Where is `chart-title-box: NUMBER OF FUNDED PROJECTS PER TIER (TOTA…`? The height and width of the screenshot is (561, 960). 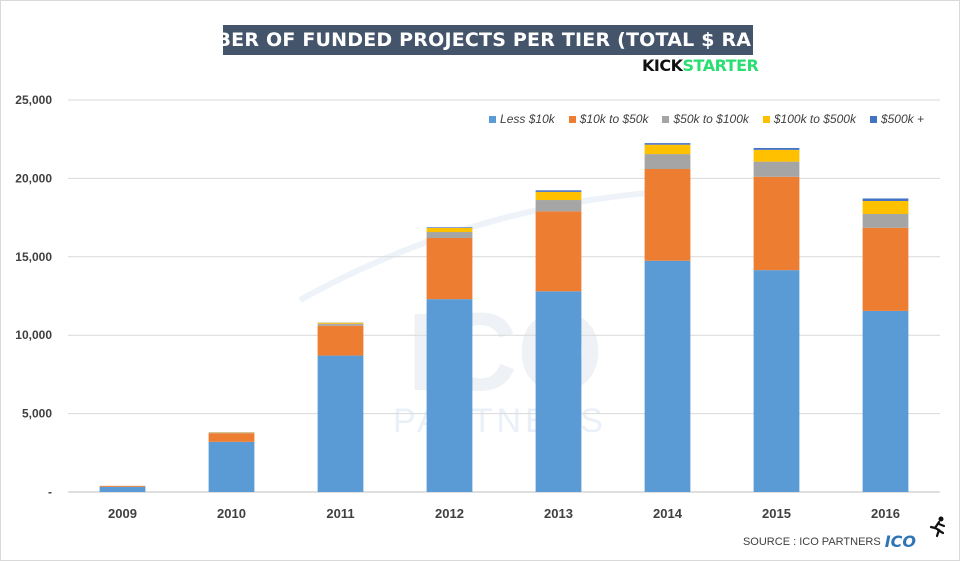 chart-title-box: NUMBER OF FUNDED PROJECTS PER TIER (TOTA… is located at coordinates (488, 40).